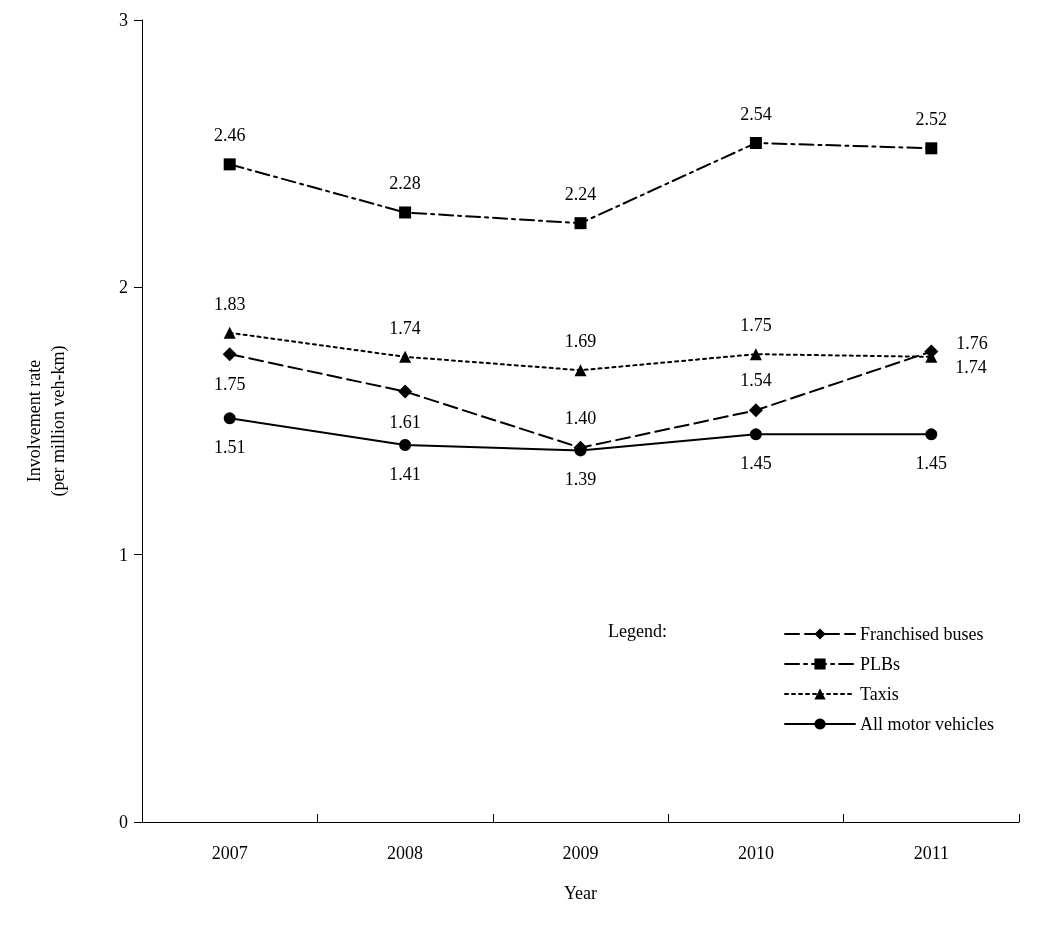 This screenshot has height=925, width=1059. I want to click on x-axis-title: Year, so click(580, 893).